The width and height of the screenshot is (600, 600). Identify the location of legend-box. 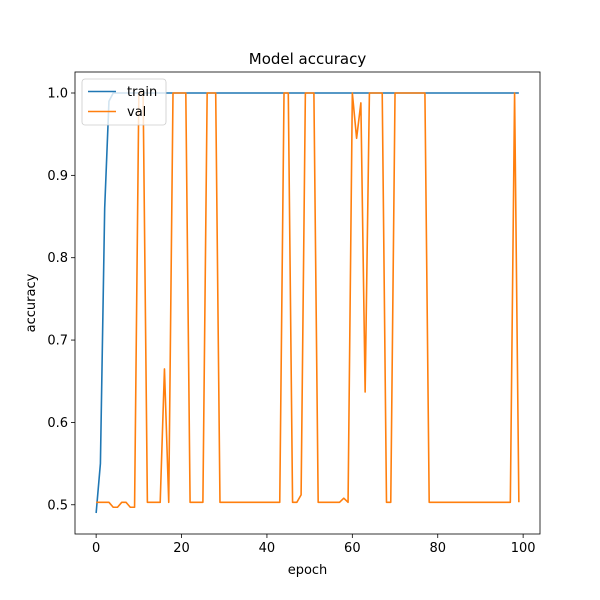
(124, 102).